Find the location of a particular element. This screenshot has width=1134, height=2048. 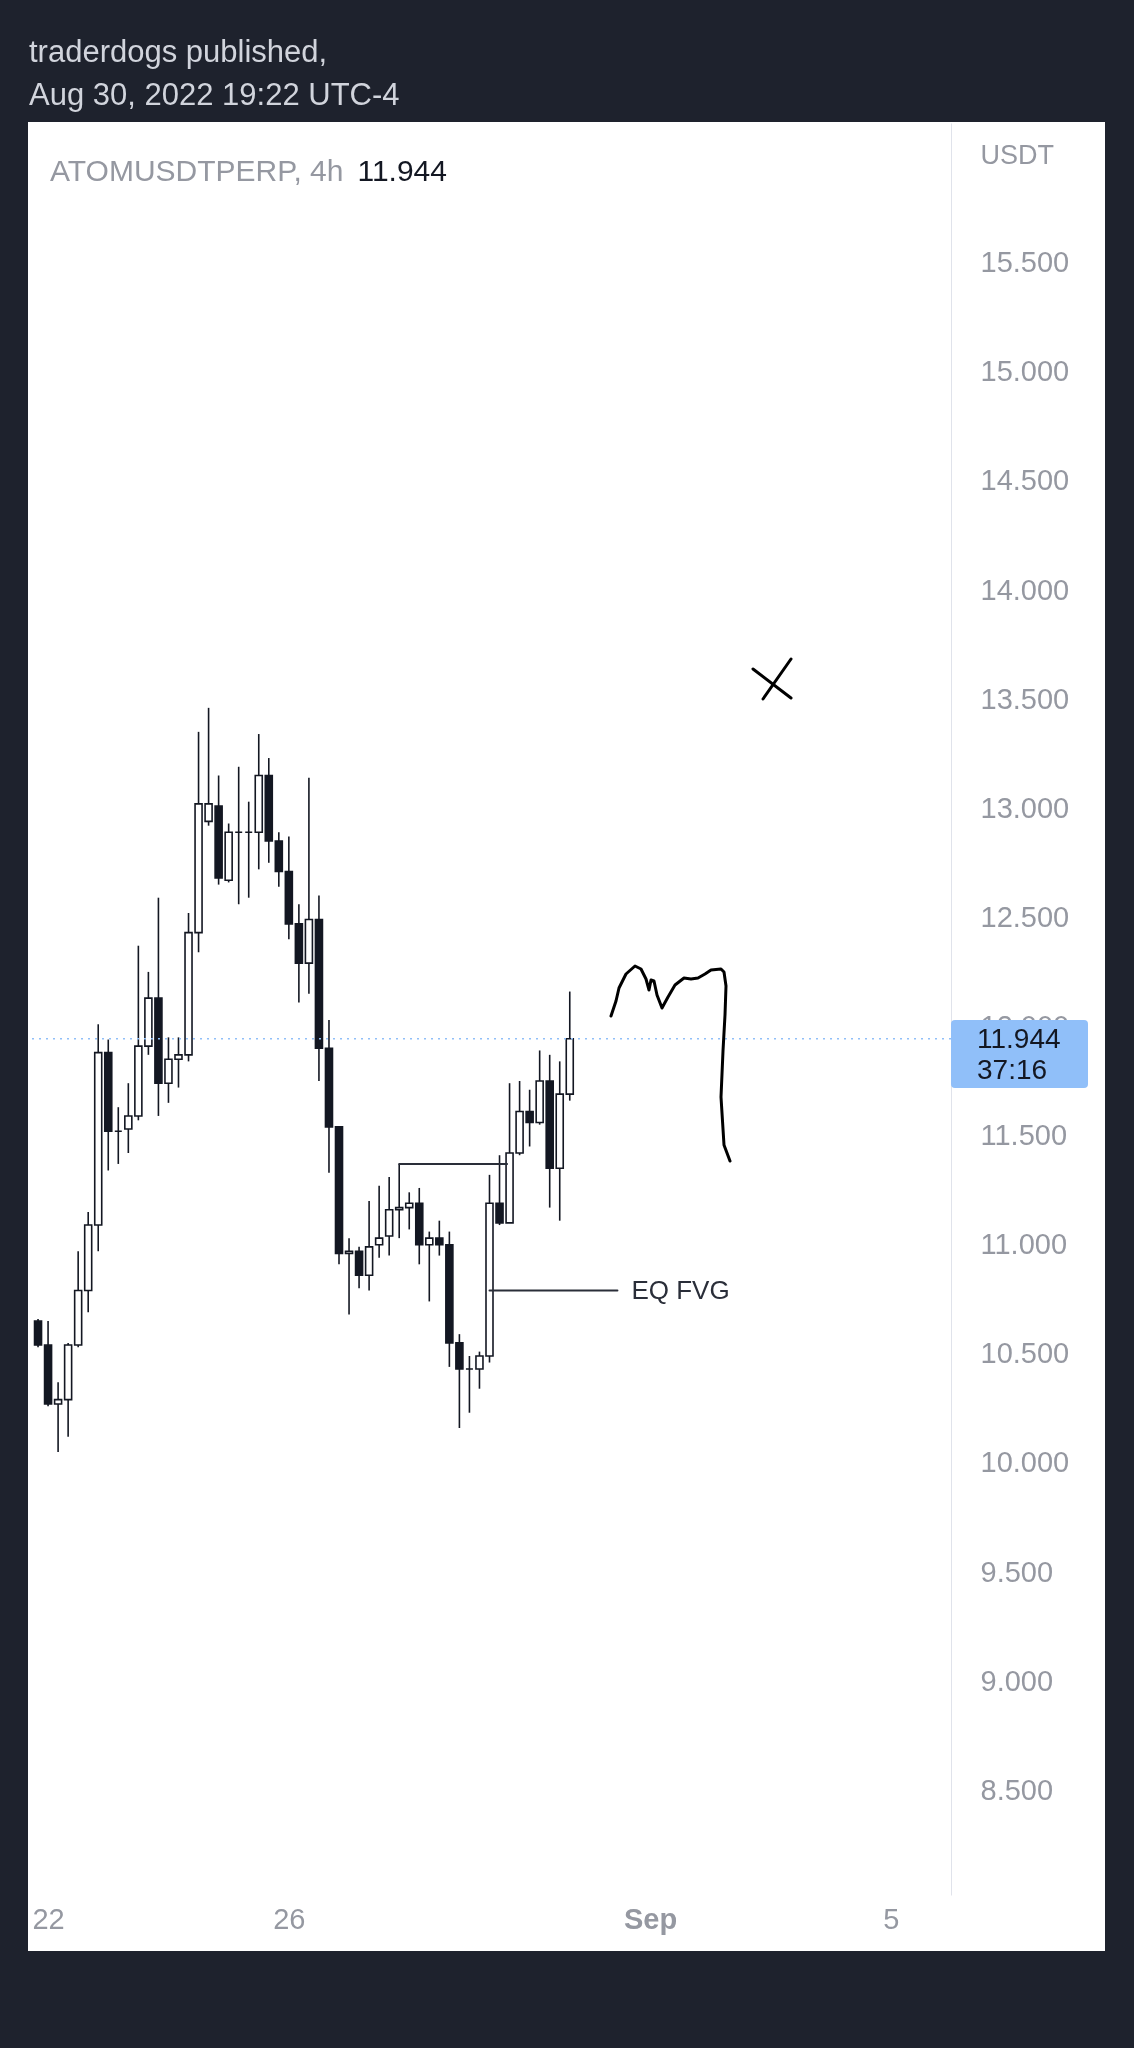

y-tick-label: 10.000 is located at coordinates (1025, 1462).